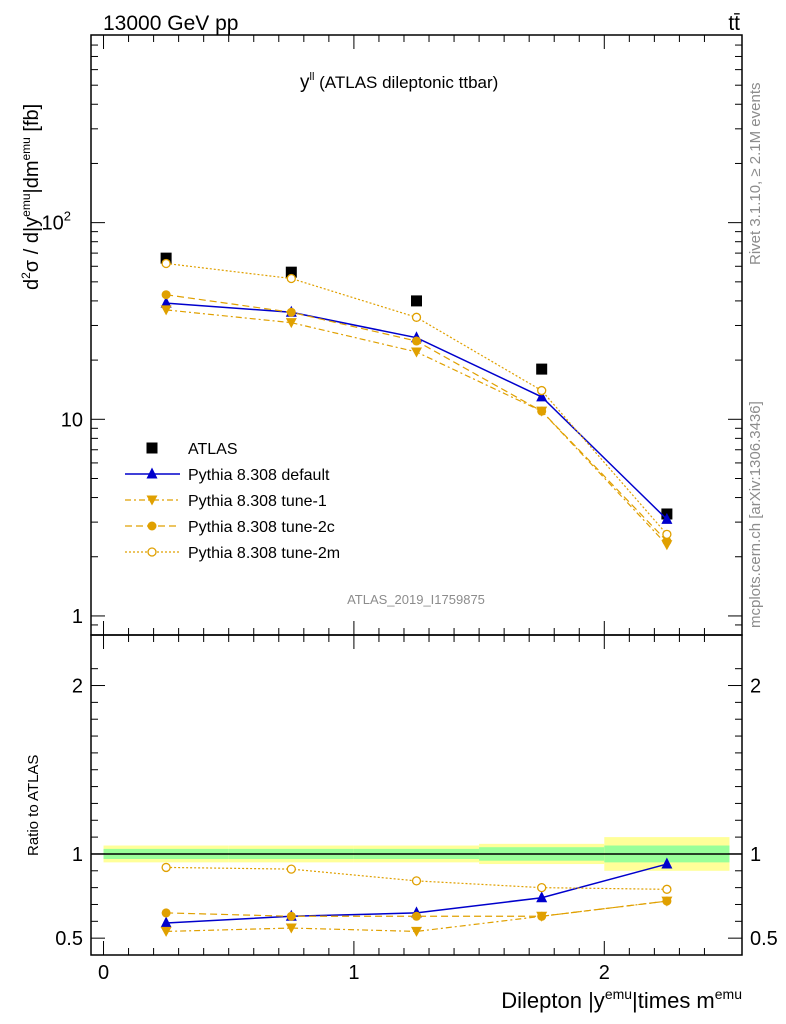  I want to click on ratio-ytick-label: 1, so click(77, 855).